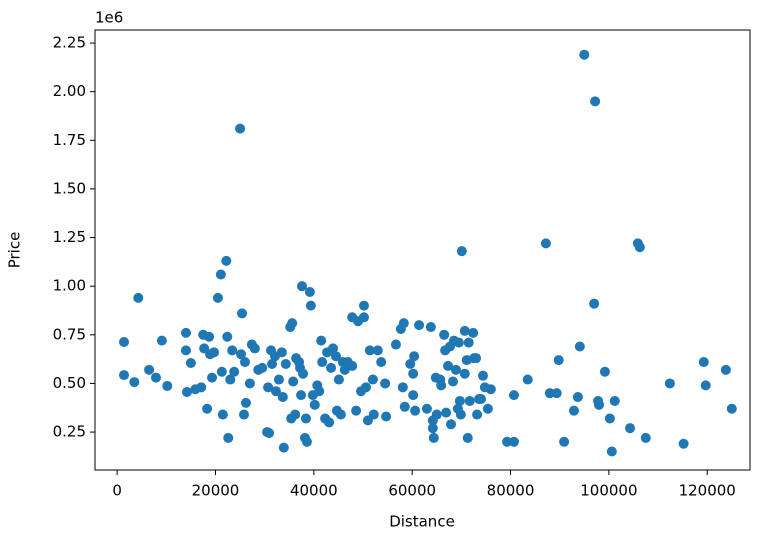 This screenshot has height=540, width=768. Describe the element at coordinates (69, 43) in the screenshot. I see `y-tick-label: 2.25` at that location.